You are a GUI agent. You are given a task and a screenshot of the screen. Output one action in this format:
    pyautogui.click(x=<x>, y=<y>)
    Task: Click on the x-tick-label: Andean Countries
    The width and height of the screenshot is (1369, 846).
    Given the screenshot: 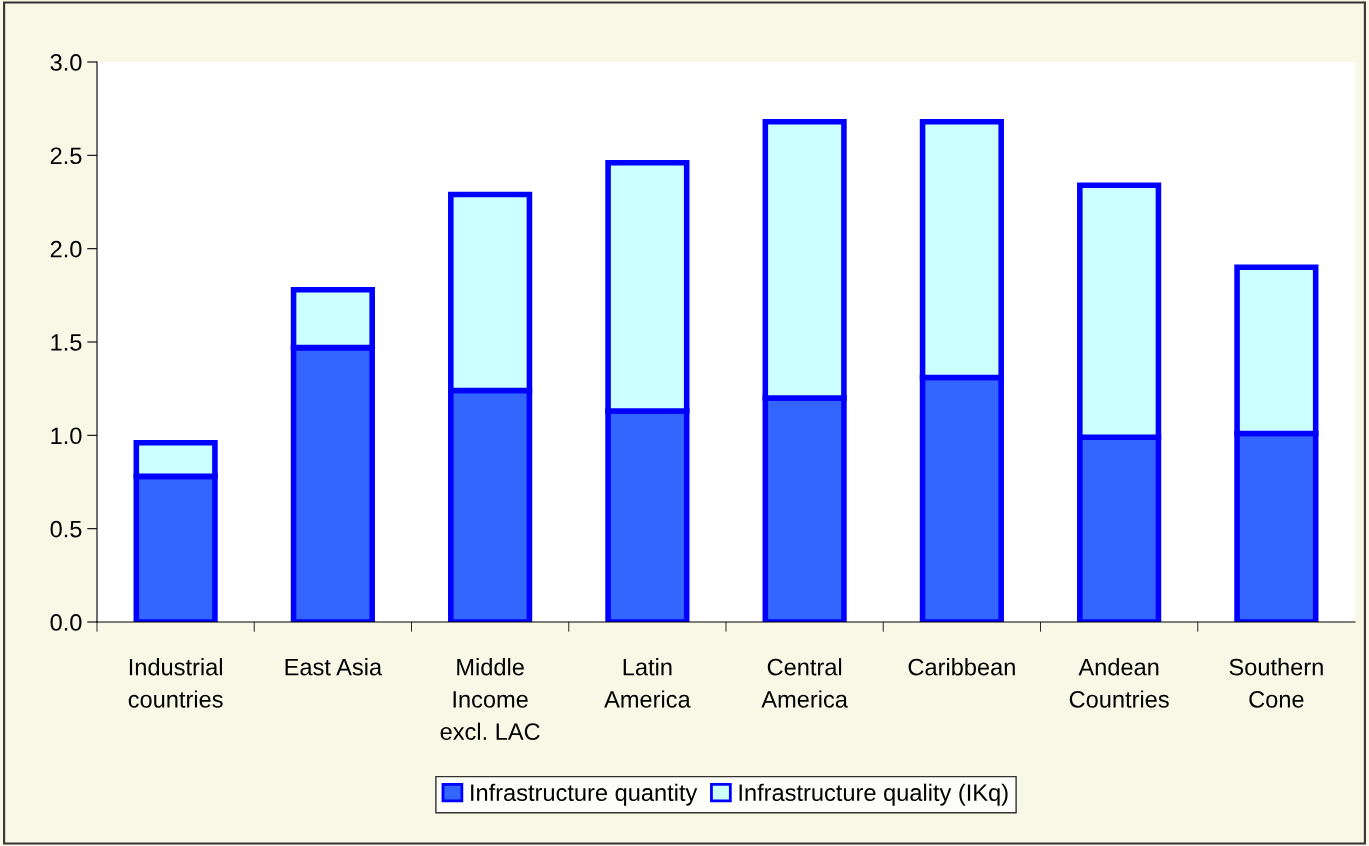 What is the action you would take?
    pyautogui.click(x=1119, y=683)
    